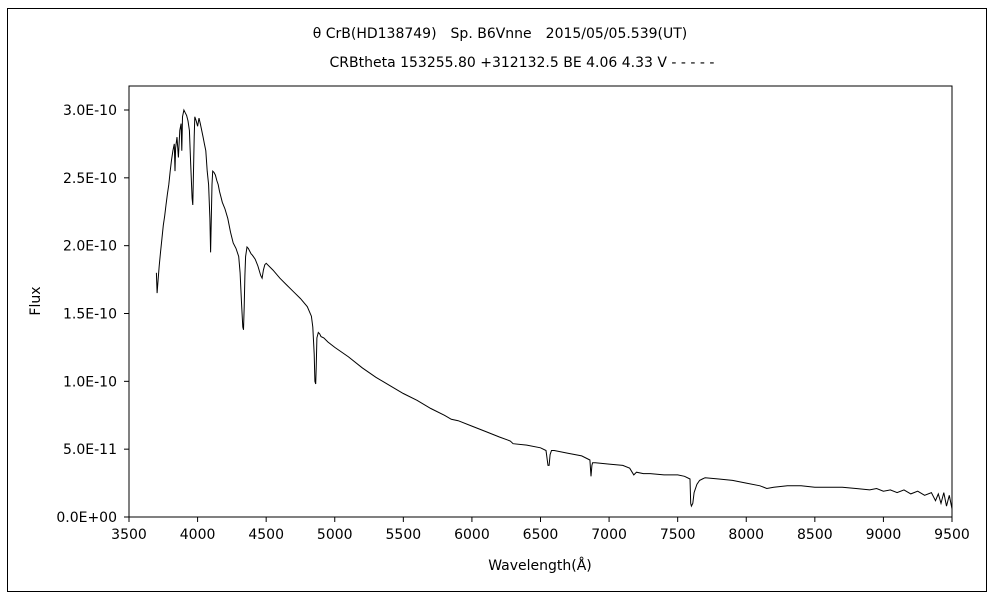 Image resolution: width=1000 pixels, height=600 pixels. Describe the element at coordinates (815, 535) in the screenshot. I see `x-tick-label: 8500` at that location.